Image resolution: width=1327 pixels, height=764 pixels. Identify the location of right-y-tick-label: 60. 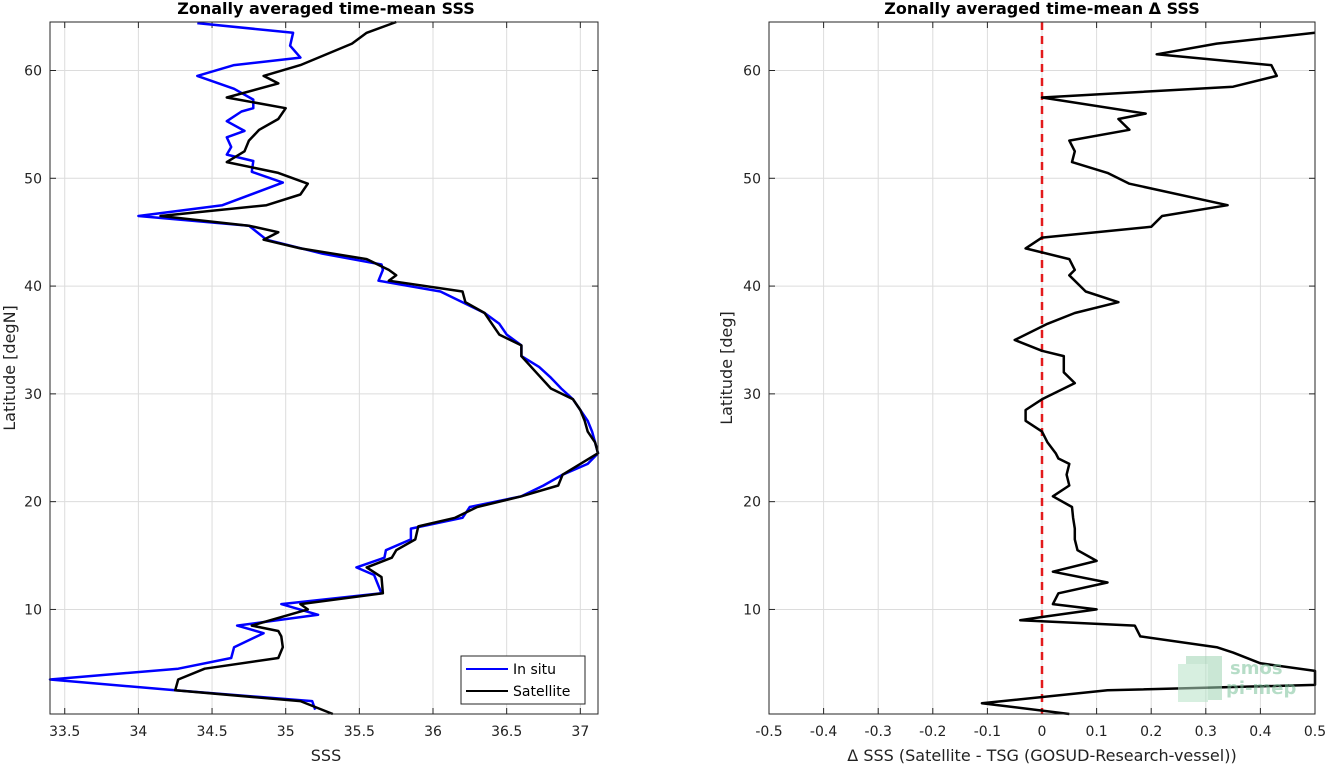
(752, 72).